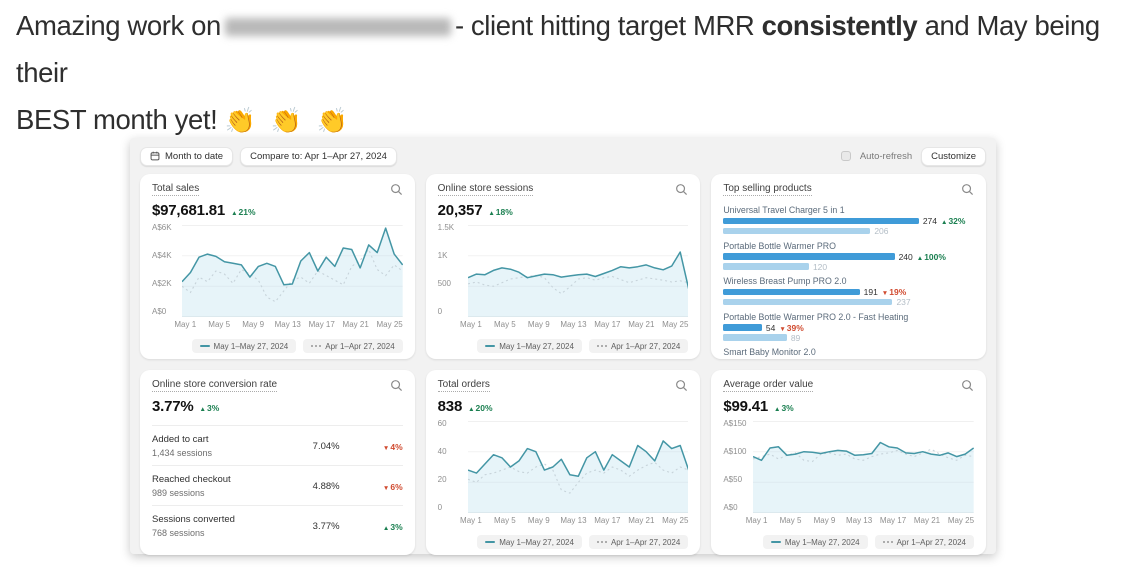 The height and width of the screenshot is (568, 1124). What do you see at coordinates (326, 446) in the screenshot?
I see `funnel-step-rate: 7.04%` at bounding box center [326, 446].